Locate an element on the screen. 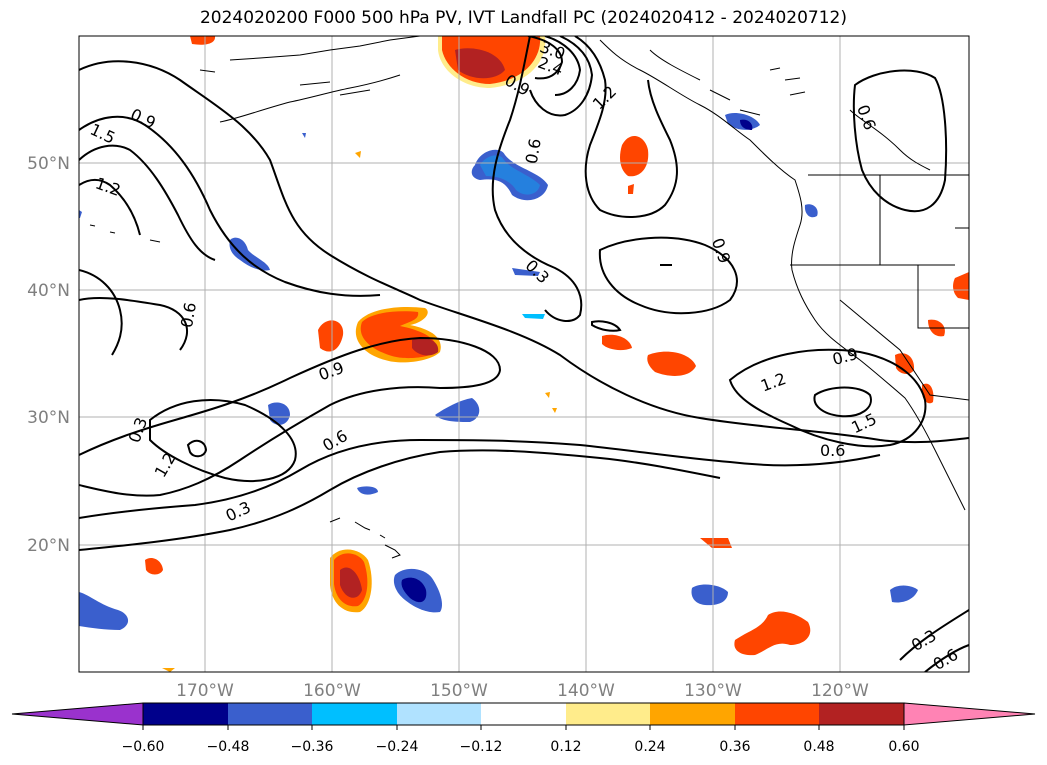  lat-label-40n: 40°N is located at coordinates (48, 291).